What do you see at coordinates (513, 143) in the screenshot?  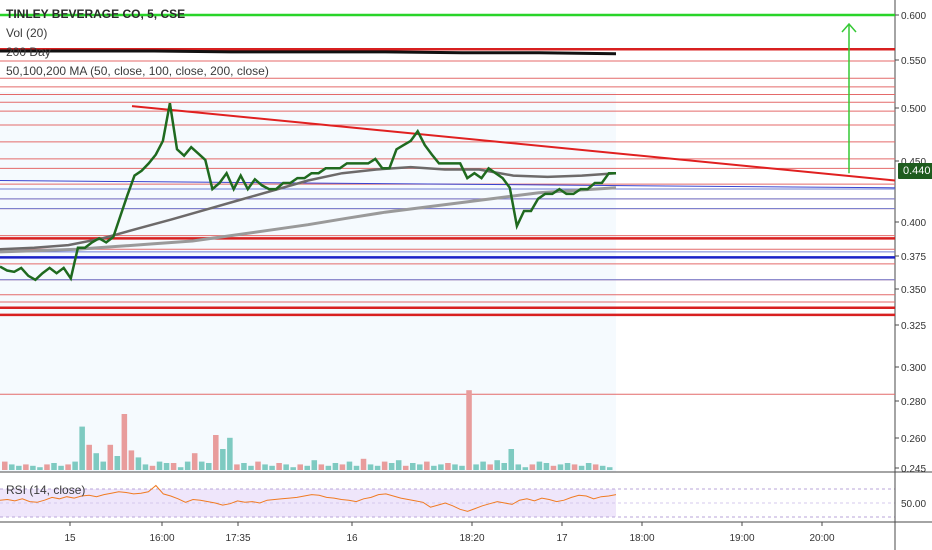 I see `red-trendline` at bounding box center [513, 143].